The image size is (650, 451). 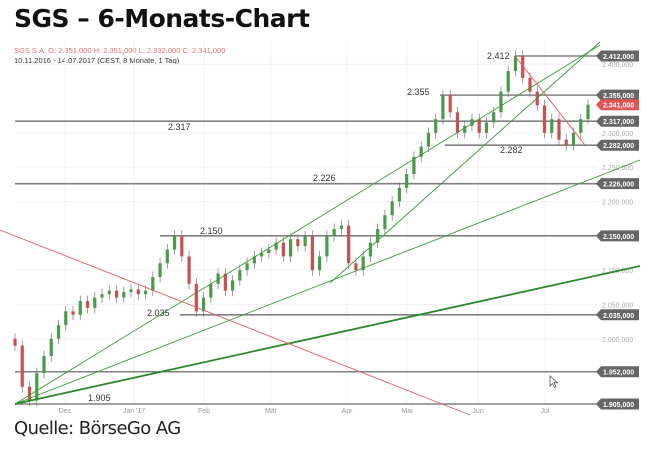 I want to click on x-tick-label: Jul, so click(x=545, y=411).